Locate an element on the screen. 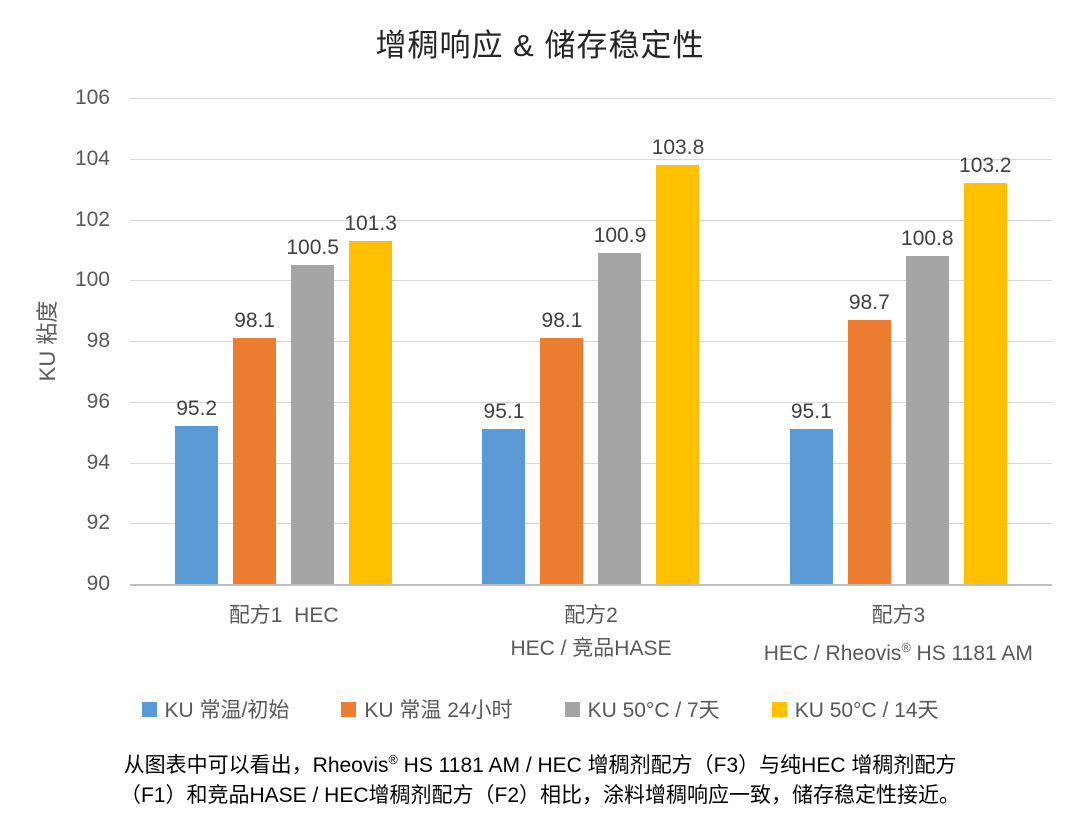  bar-value-label: 100.5 is located at coordinates (312, 248).